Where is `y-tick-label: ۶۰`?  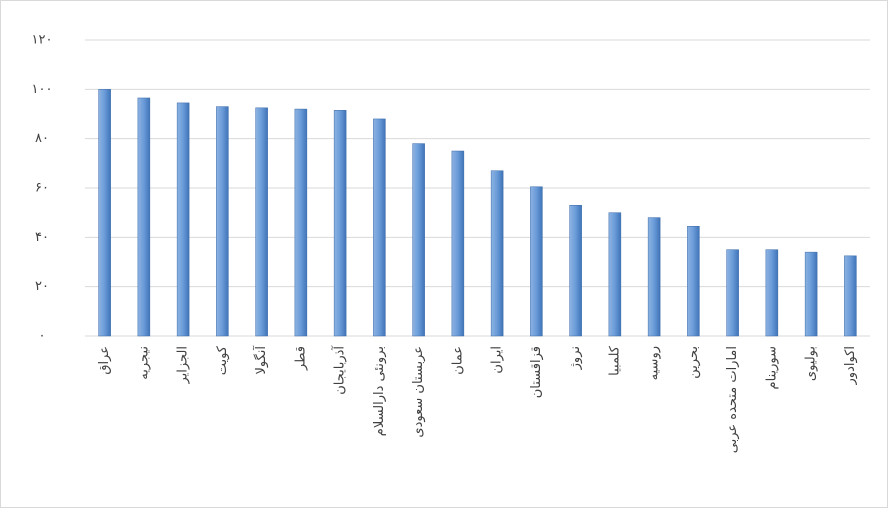 y-tick-label: ۶۰ is located at coordinates (42, 188).